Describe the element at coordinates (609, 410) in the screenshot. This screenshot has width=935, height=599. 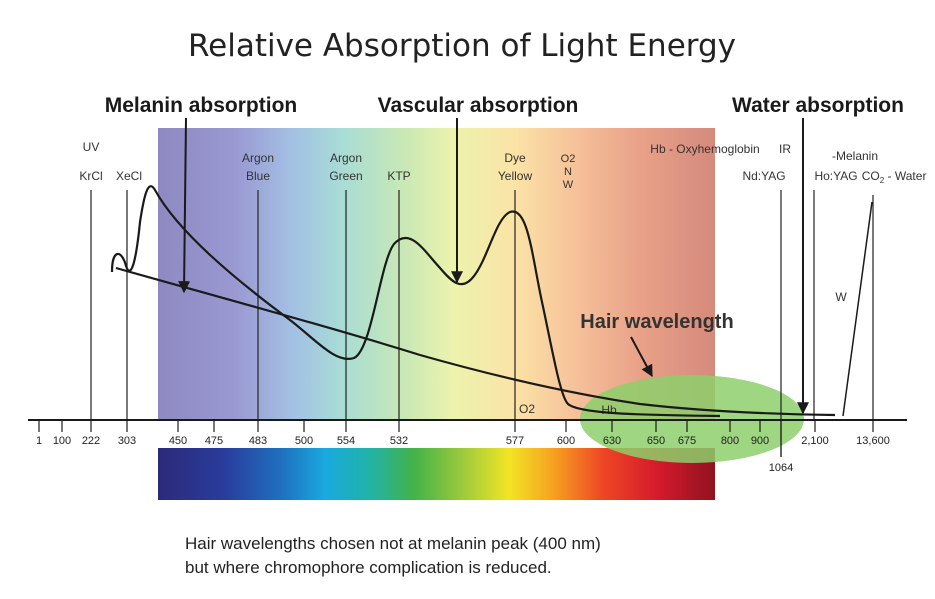
I see `hb-label: Hb` at that location.